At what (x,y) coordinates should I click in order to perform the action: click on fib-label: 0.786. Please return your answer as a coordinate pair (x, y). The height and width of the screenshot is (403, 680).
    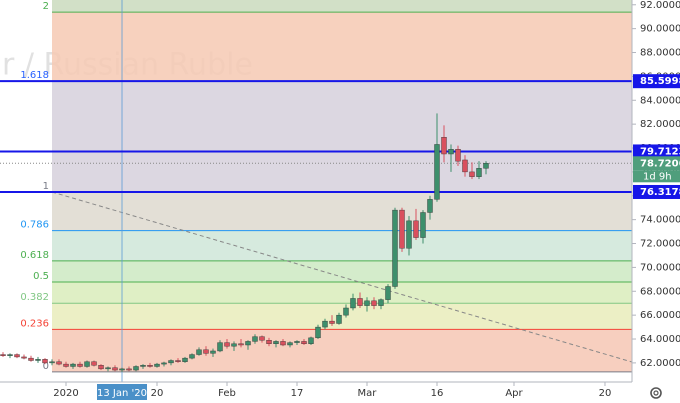
    Looking at the image, I should click on (34, 225).